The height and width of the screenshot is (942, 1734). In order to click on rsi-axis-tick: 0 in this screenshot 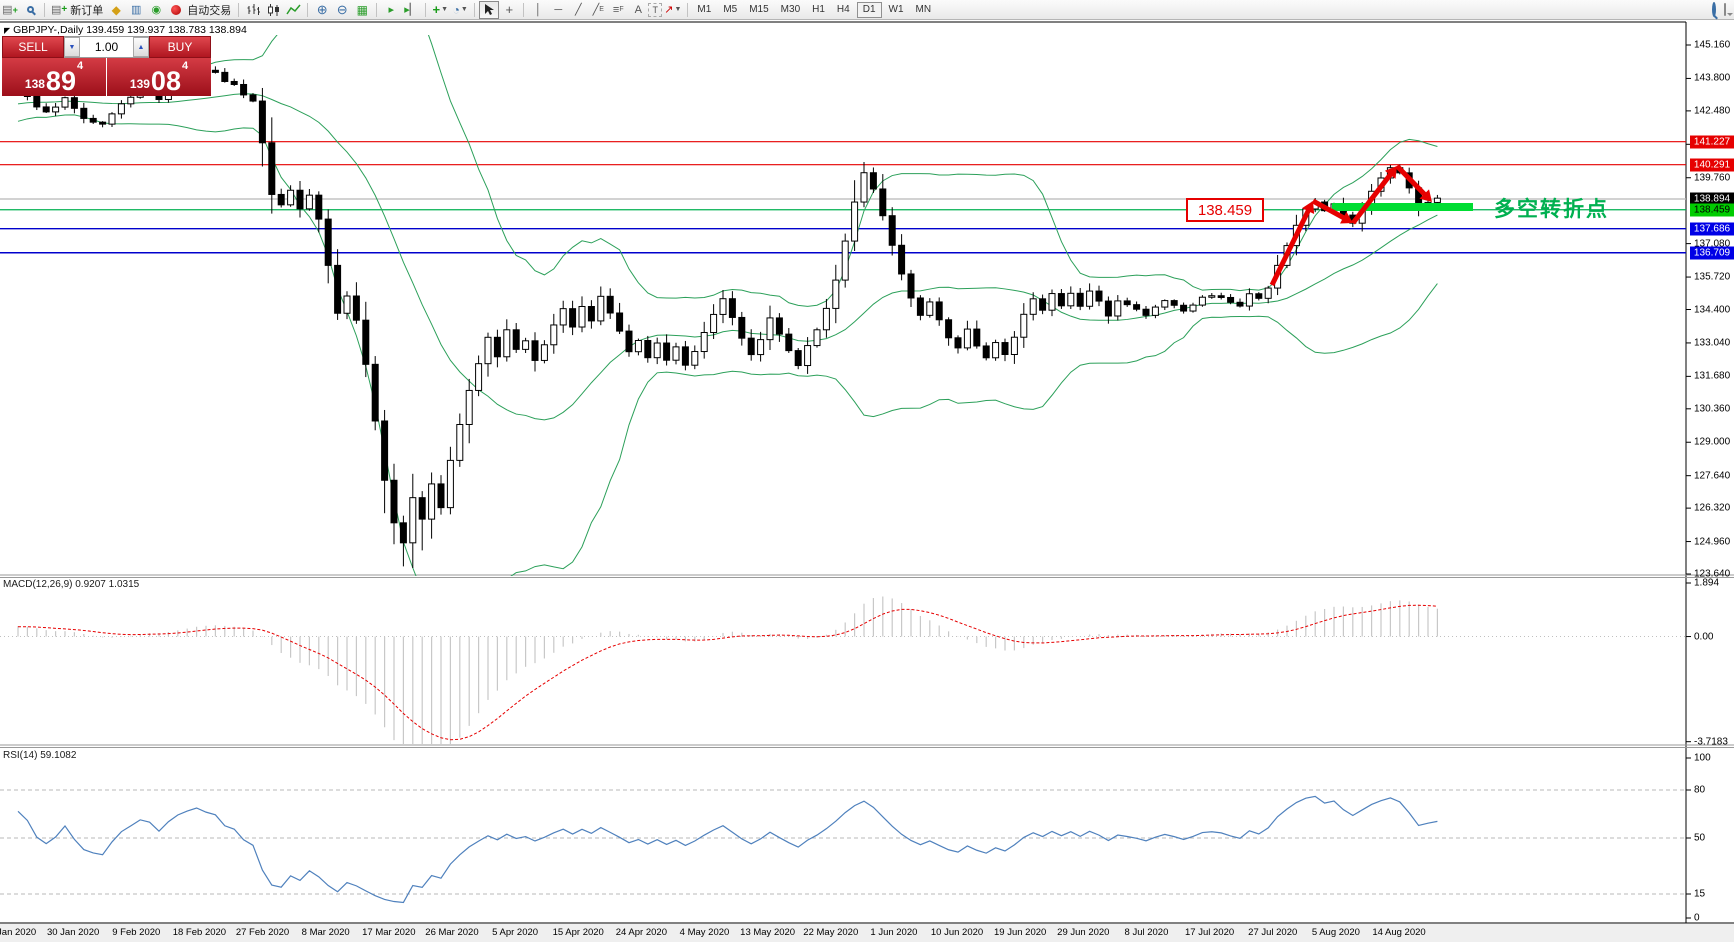, I will do `click(1697, 918)`.